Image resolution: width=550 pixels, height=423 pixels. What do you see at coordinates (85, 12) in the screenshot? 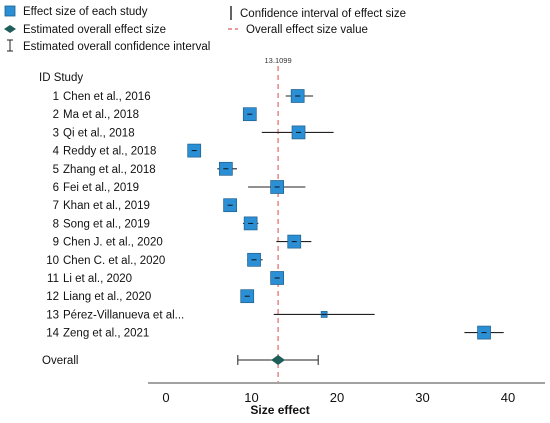
I see `legend-study-effect-label: Effect size of each study` at bounding box center [85, 12].